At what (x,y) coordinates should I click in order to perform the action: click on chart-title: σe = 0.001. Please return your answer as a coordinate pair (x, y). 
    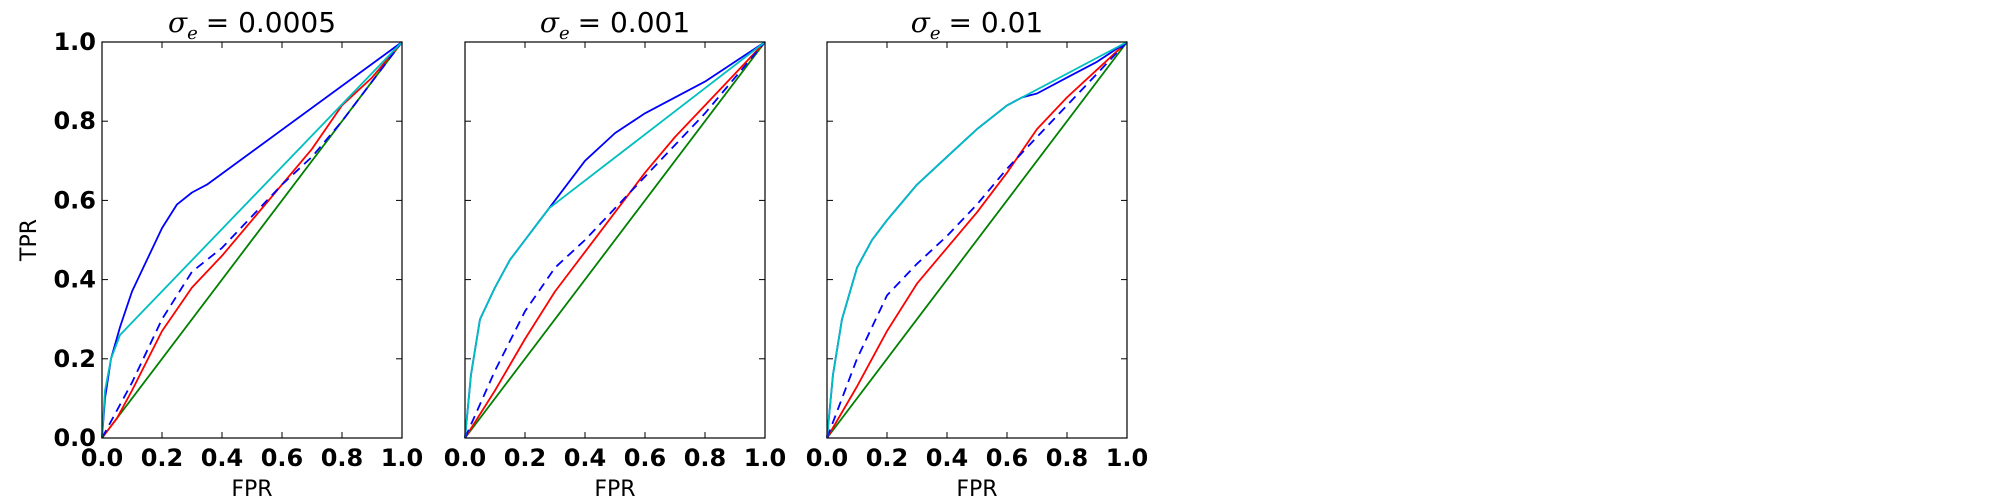
    Looking at the image, I should click on (615, 25).